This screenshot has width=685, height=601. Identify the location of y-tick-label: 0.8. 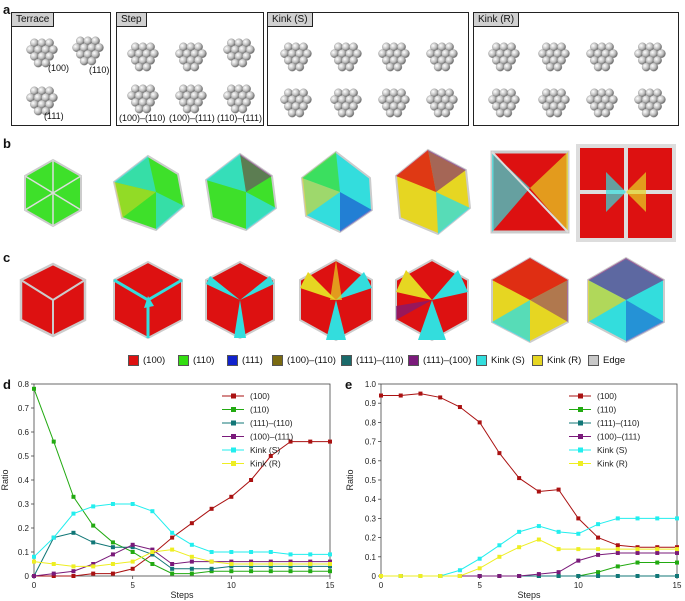
(371, 422).